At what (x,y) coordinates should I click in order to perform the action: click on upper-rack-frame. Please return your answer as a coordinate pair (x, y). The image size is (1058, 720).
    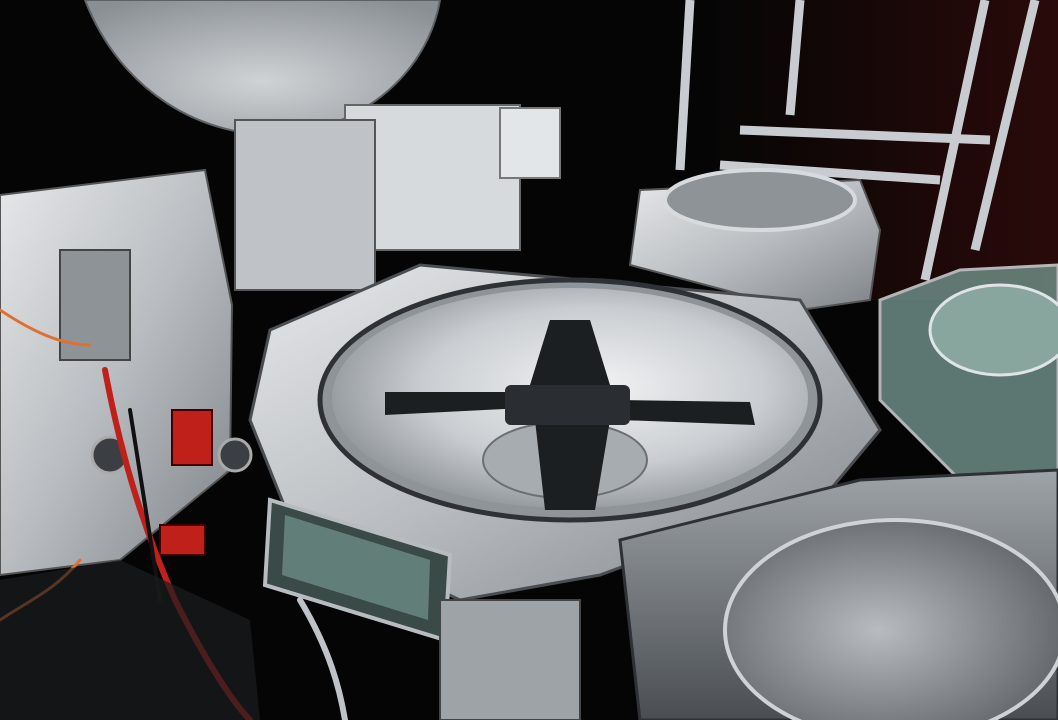
    Looking at the image, I should click on (857, 140).